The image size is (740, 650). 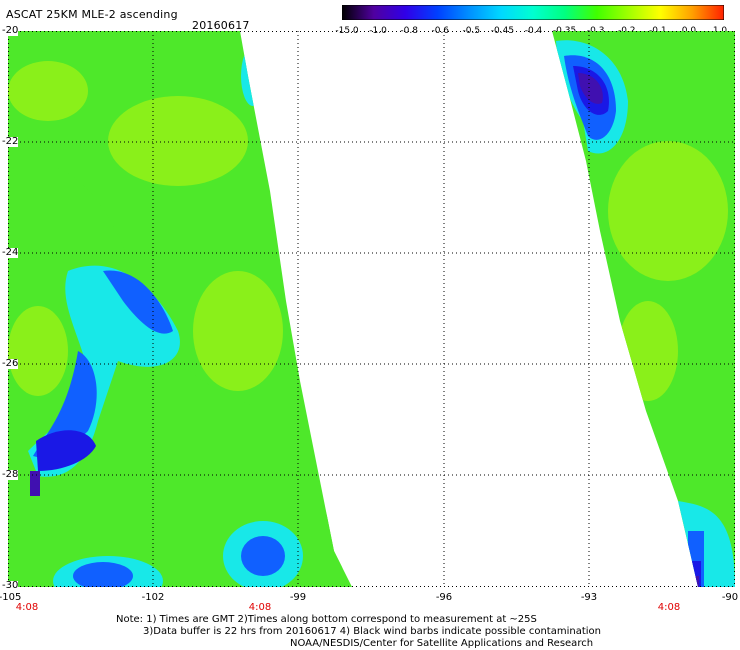 What do you see at coordinates (298, 597) in the screenshot?
I see `lon-label: -99` at bounding box center [298, 597].